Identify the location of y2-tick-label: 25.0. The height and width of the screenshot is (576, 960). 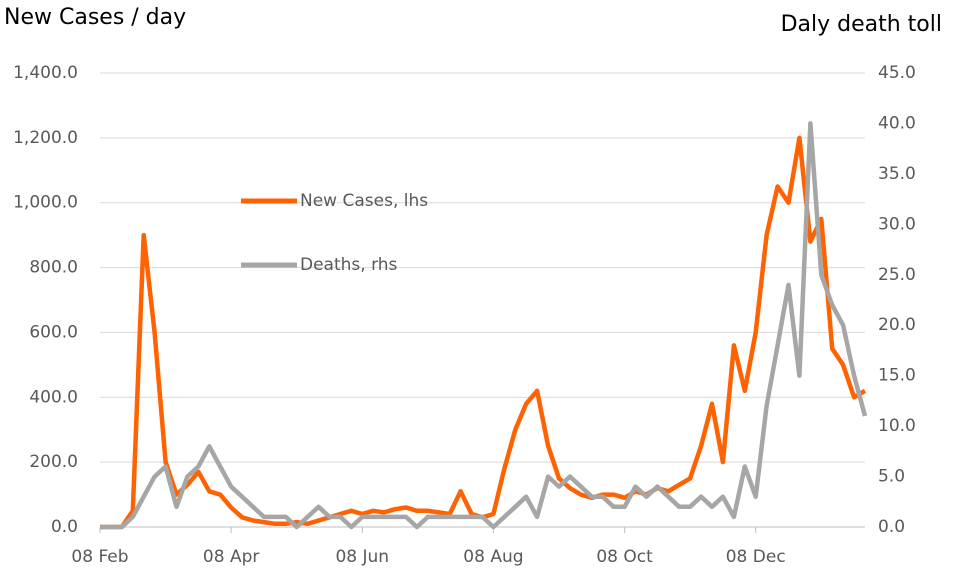
(897, 275).